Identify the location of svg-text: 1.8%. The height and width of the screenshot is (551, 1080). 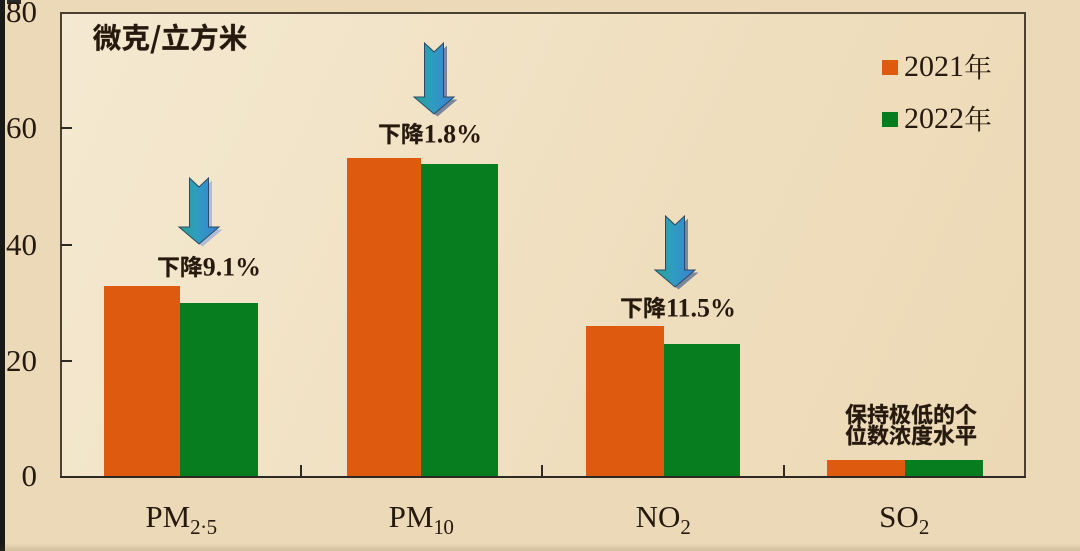
(453, 133).